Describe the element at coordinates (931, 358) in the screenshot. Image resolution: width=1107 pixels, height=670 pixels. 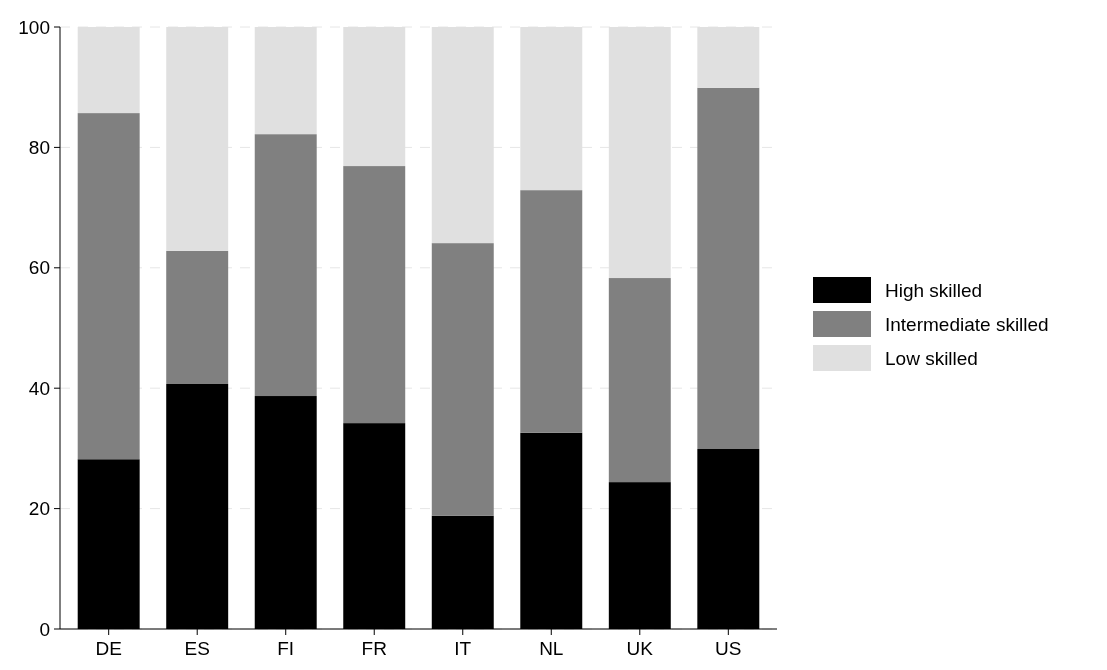
I see `legend-label: Low skilled` at that location.